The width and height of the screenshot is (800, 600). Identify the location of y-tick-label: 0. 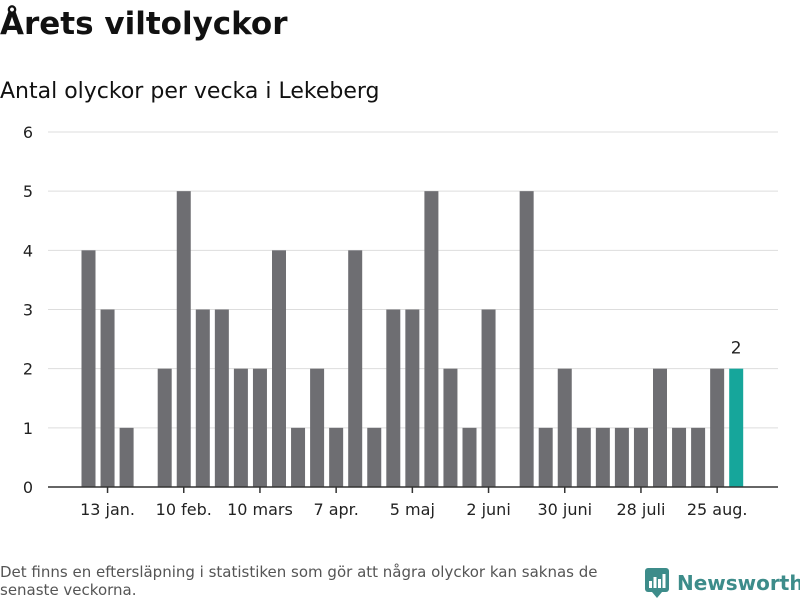
(28, 487).